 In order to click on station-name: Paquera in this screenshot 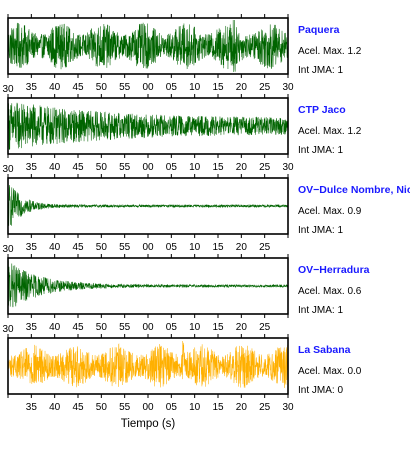, I will do `click(319, 30)`.